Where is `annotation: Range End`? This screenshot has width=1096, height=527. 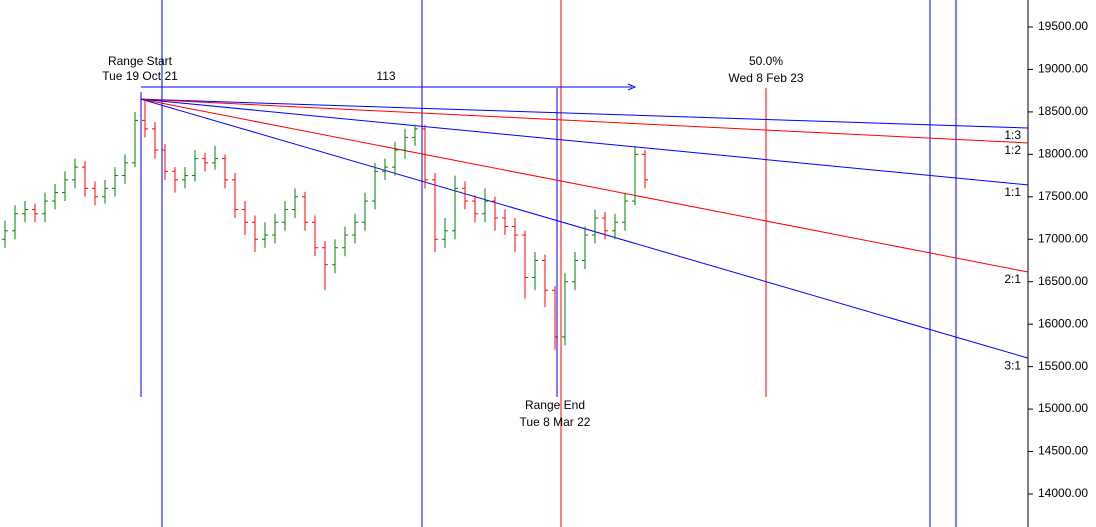 annotation: Range End is located at coordinates (555, 405).